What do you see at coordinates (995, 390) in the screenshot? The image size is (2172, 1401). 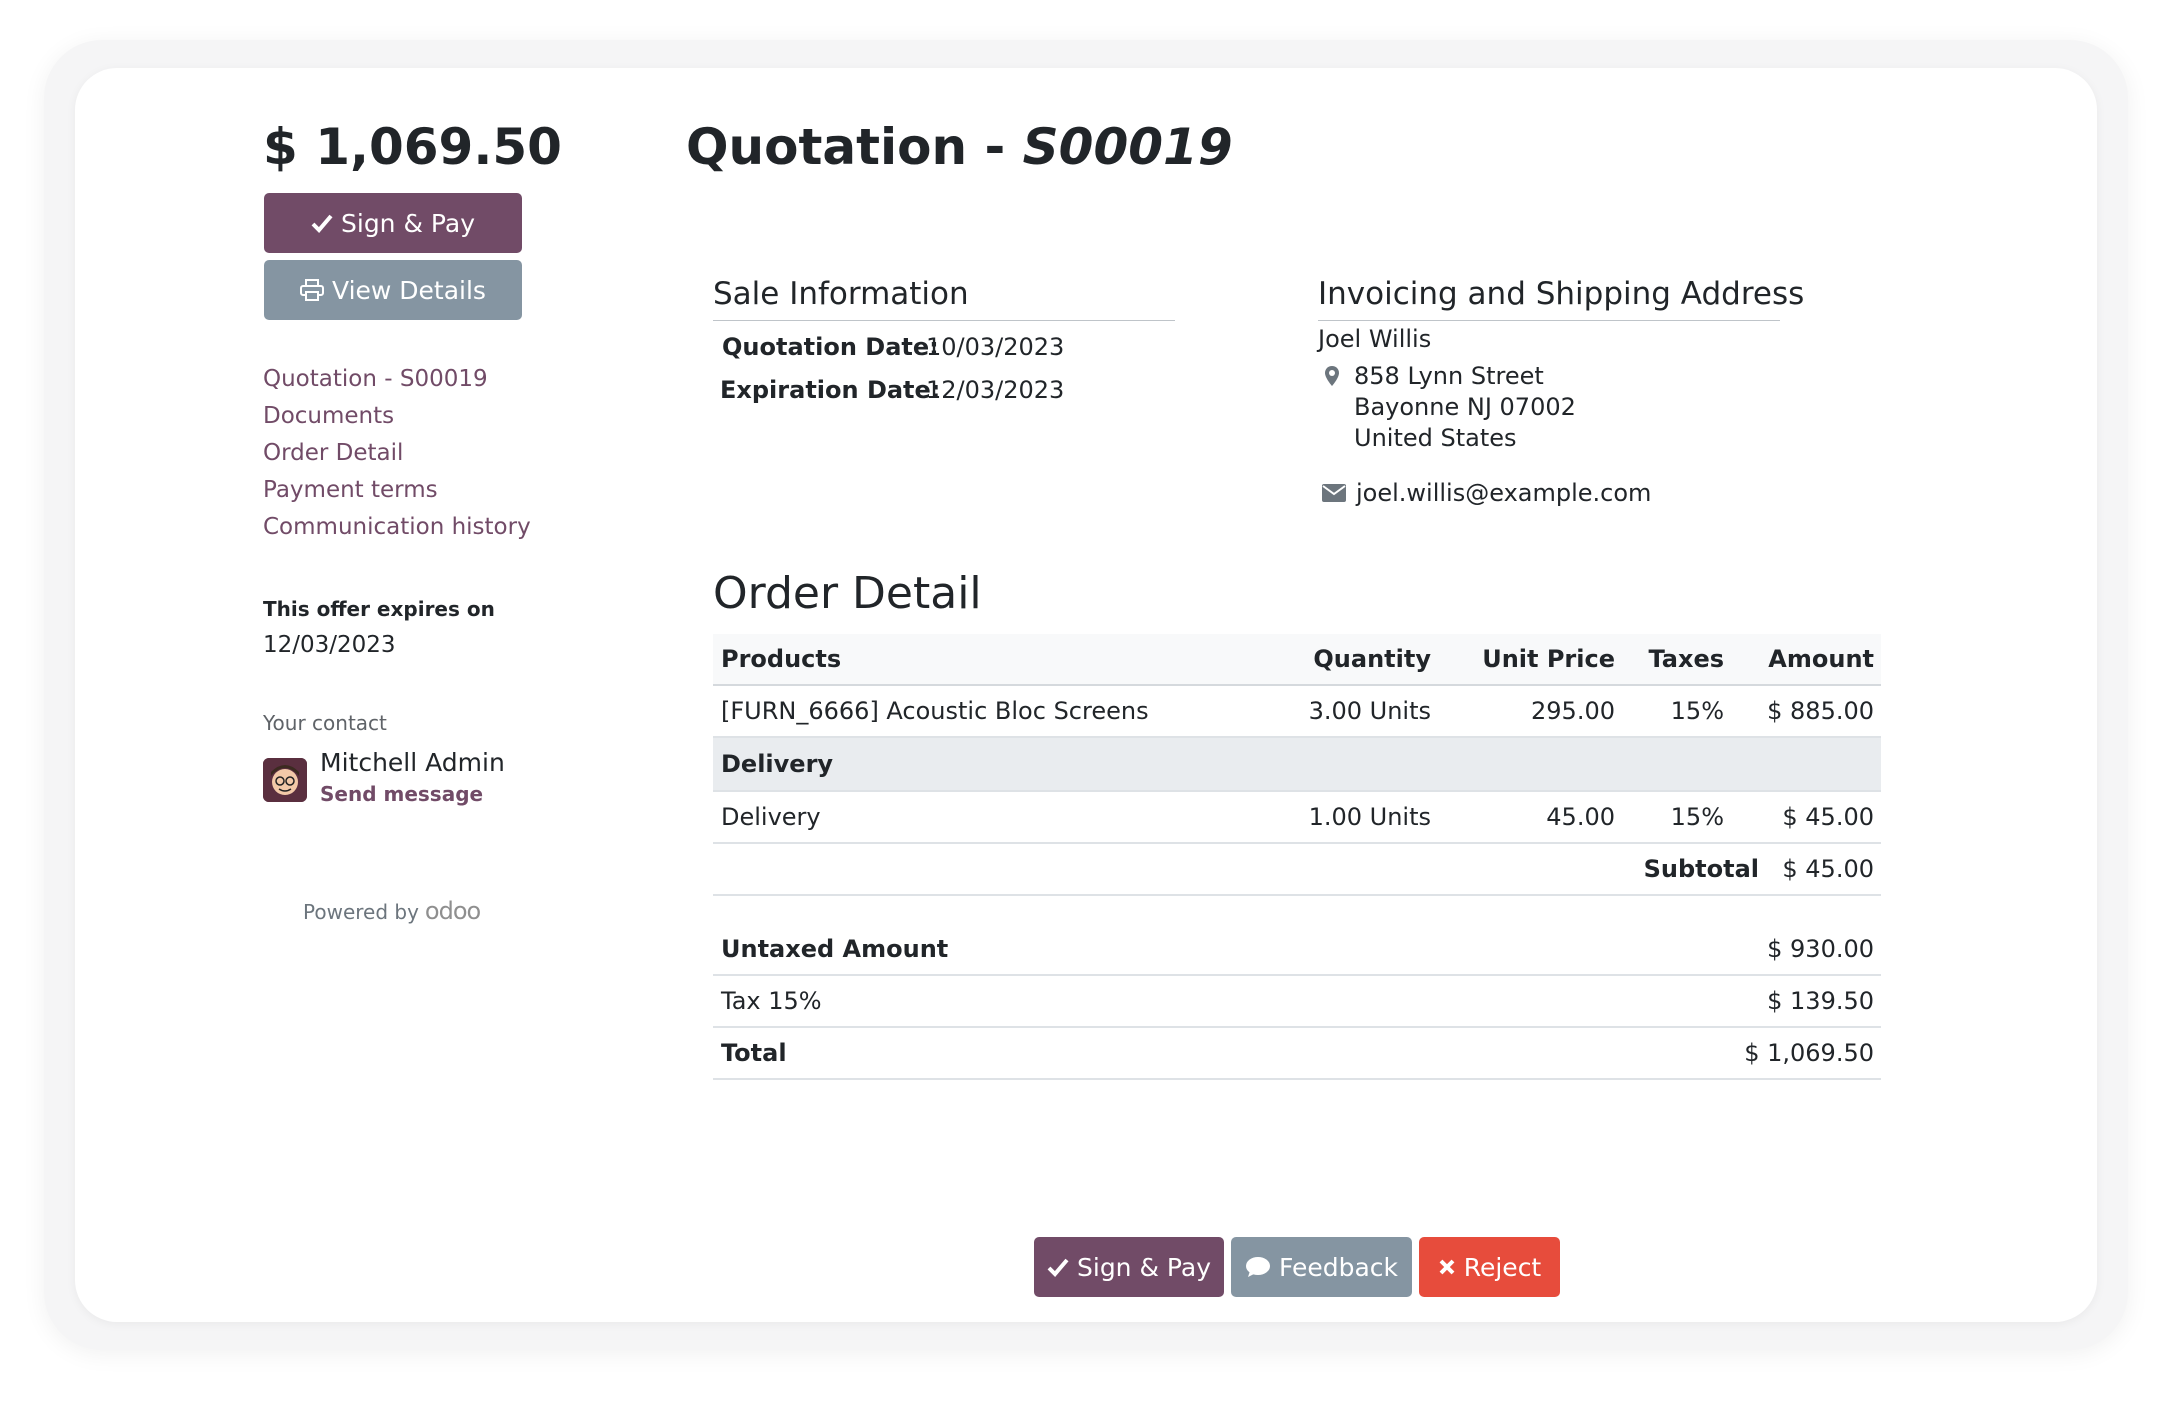 I see `expiration-date-value: 12/03/2023` at bounding box center [995, 390].